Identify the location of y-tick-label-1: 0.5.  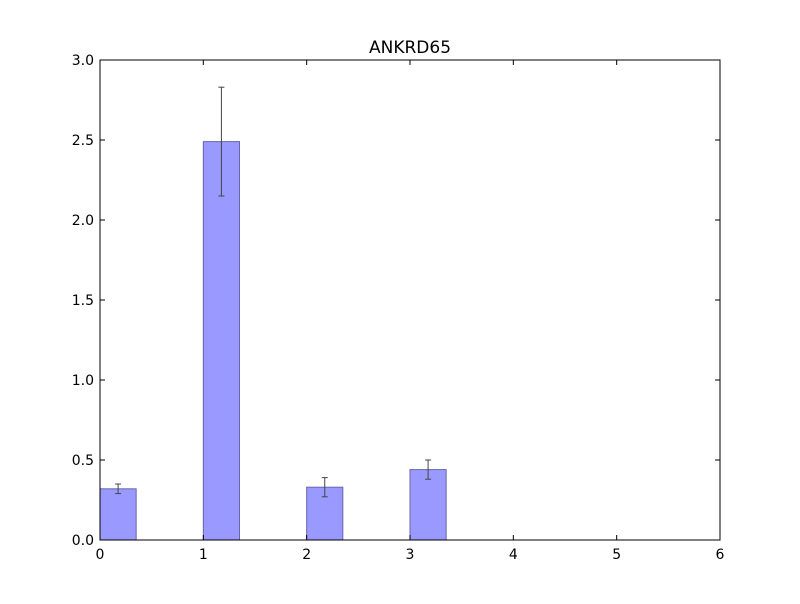
(83, 461).